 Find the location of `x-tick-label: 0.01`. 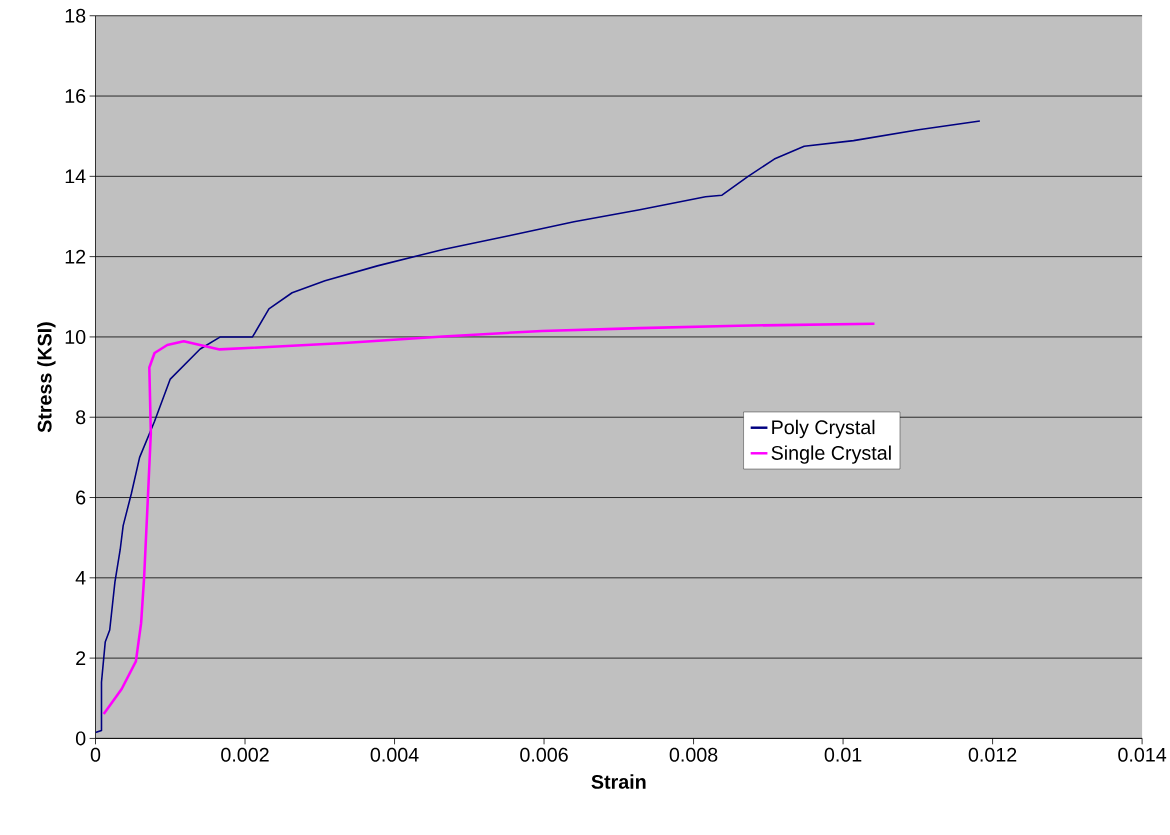

x-tick-label: 0.01 is located at coordinates (843, 754).